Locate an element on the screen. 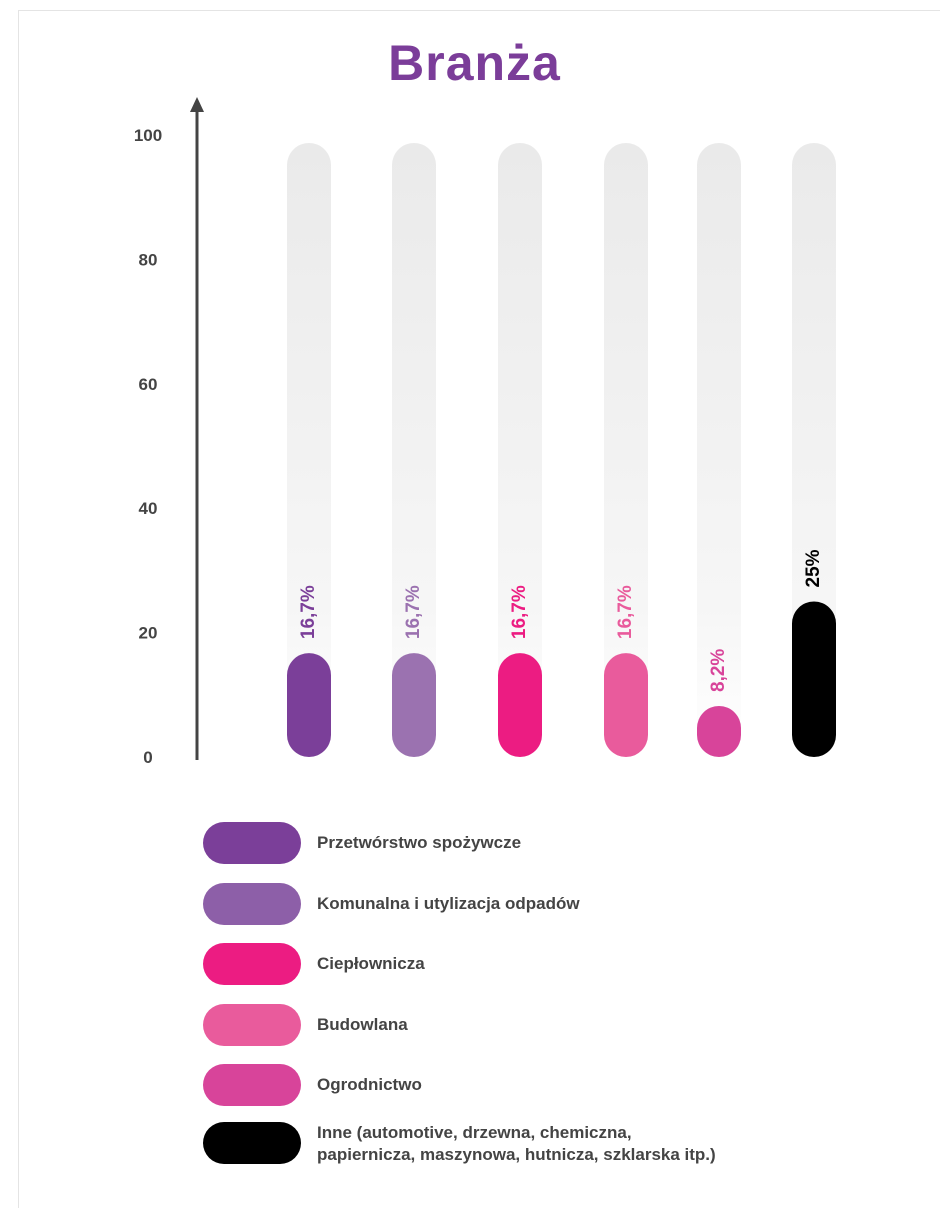 The width and height of the screenshot is (949, 1214). chart-title: Branża is located at coordinates (474, 63).